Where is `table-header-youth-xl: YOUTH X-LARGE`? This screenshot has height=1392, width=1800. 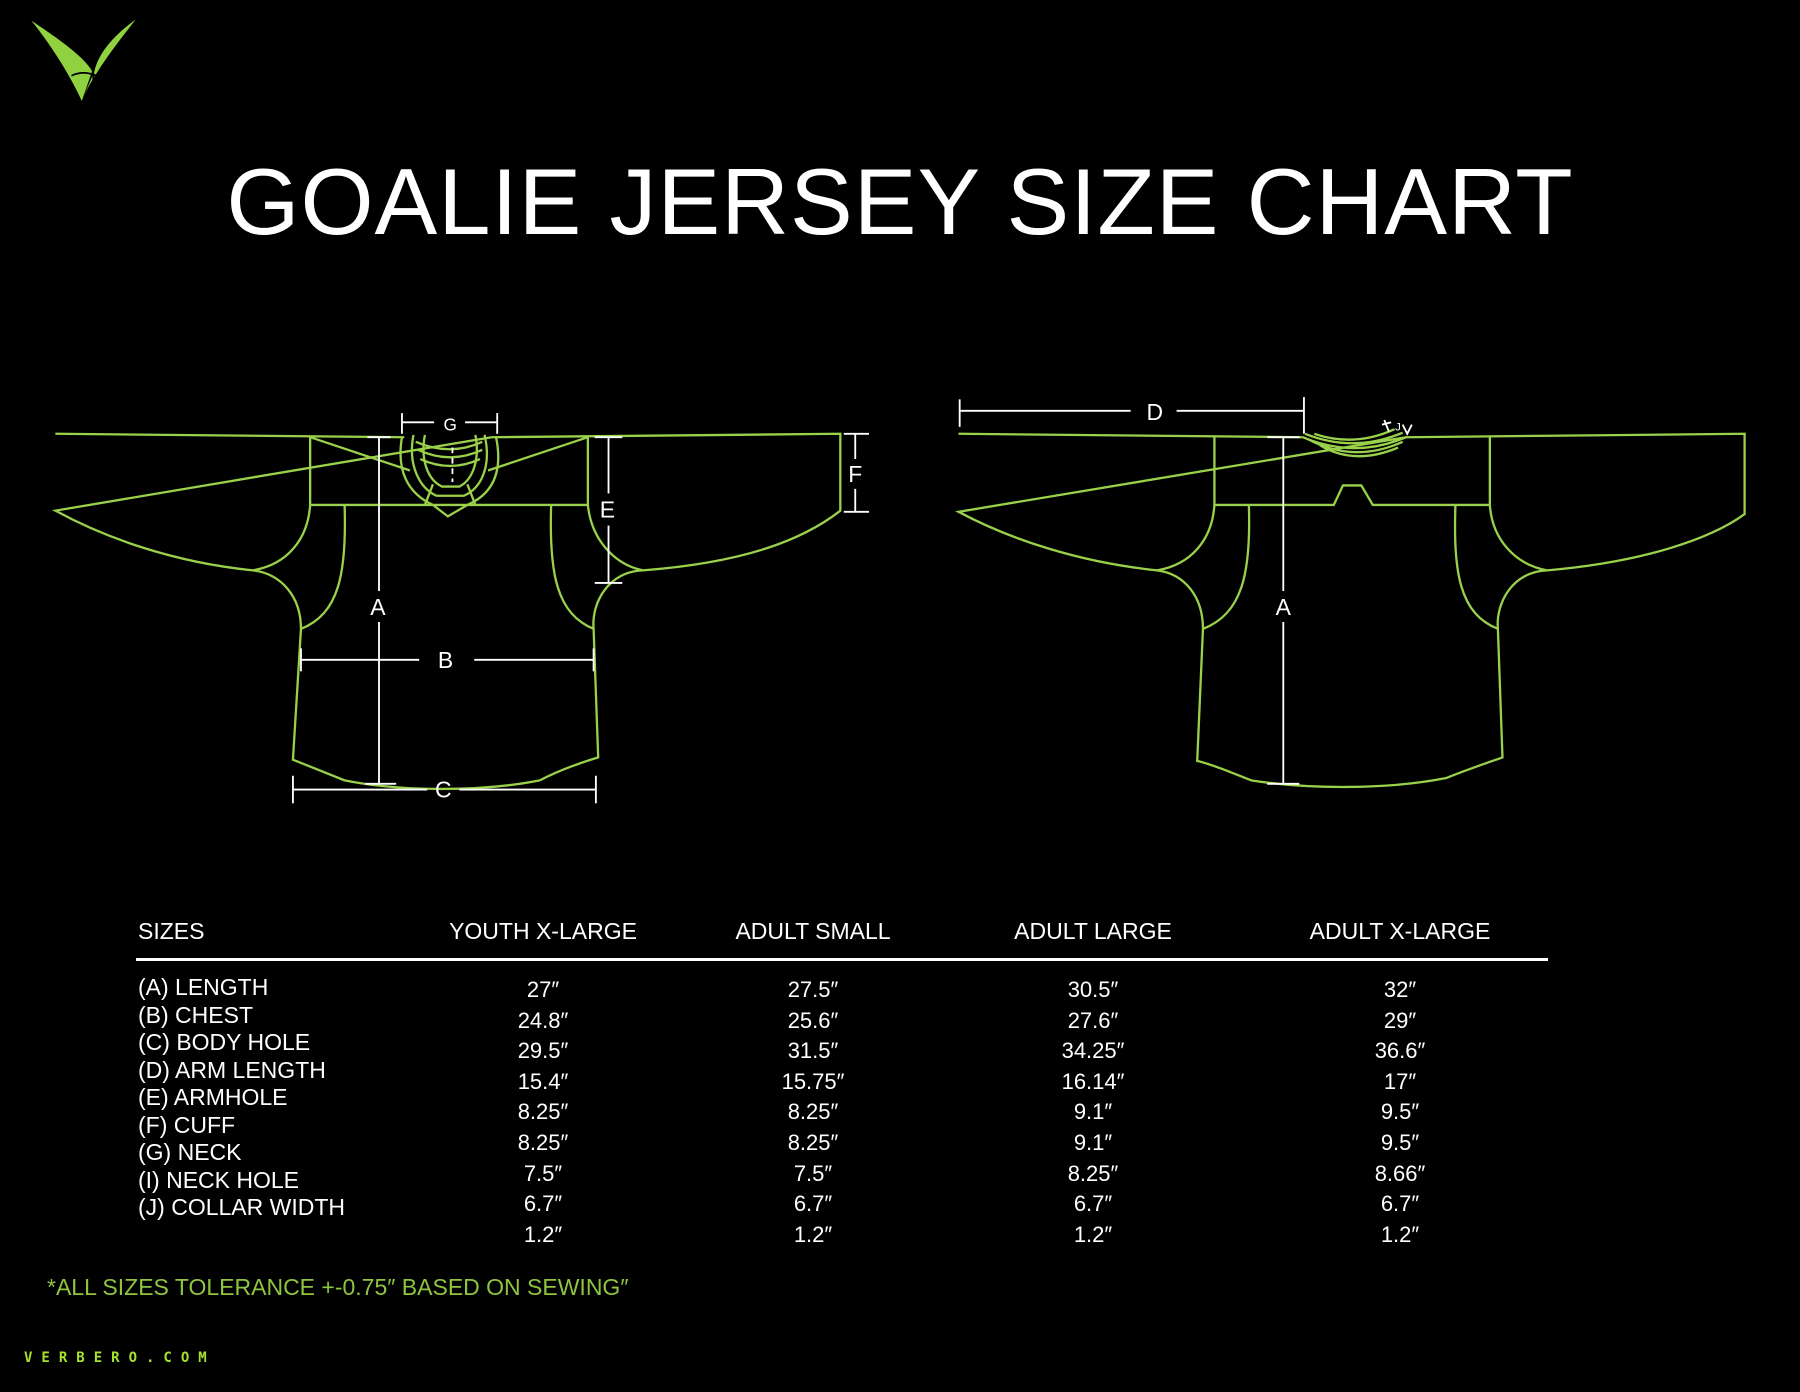
table-header-youth-xl: YOUTH X-LARGE is located at coordinates (543, 931).